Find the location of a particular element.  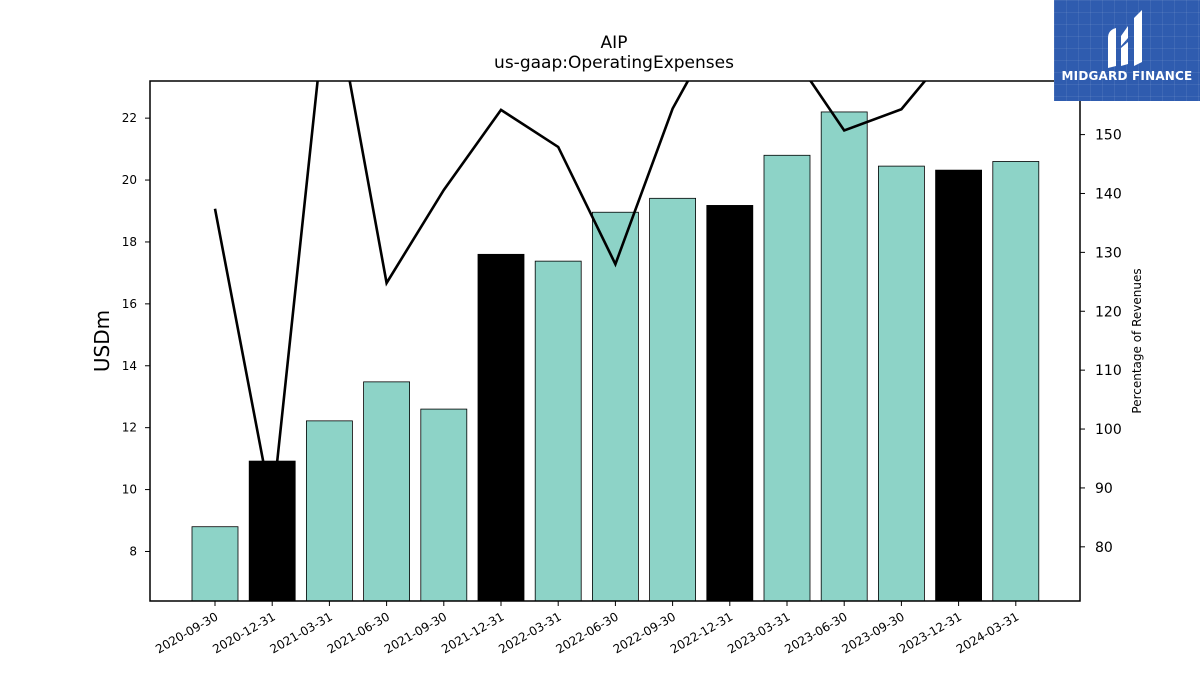

y-tick-label: 14 is located at coordinates (129, 366).